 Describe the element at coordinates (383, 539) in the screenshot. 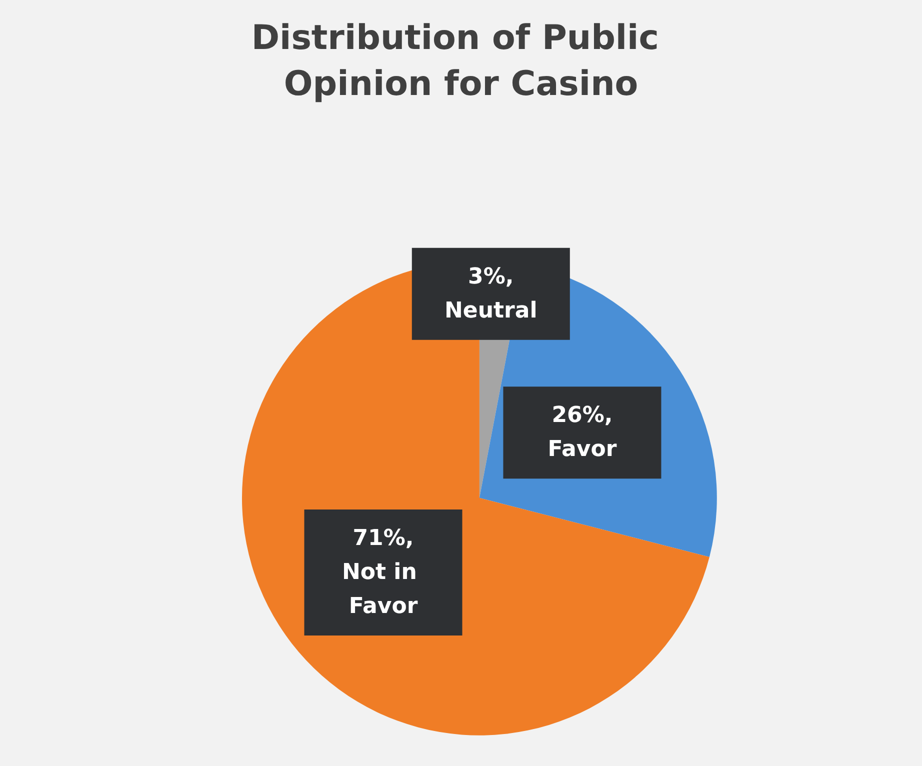

I see `data-label: 71%,` at that location.